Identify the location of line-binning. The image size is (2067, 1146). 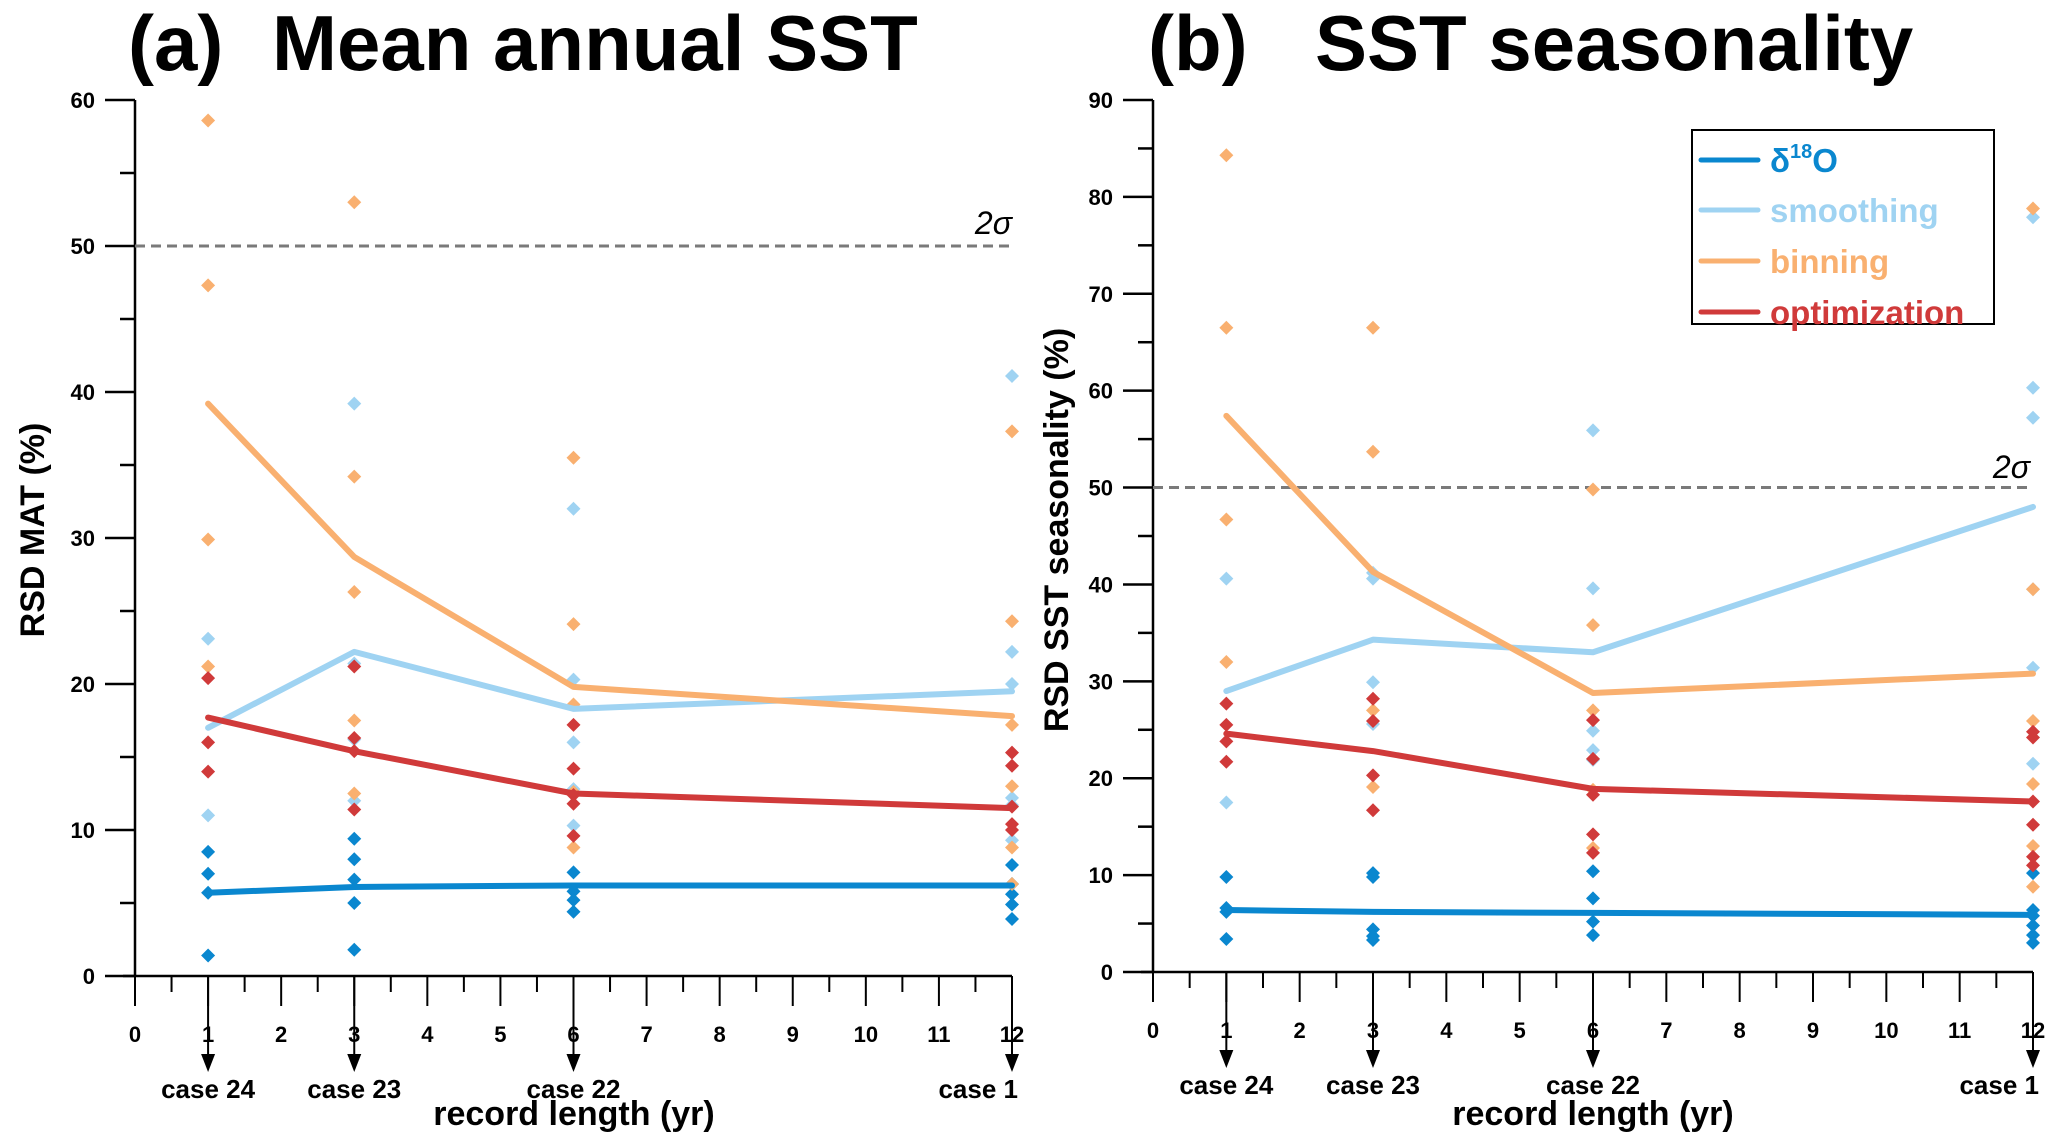
(610, 560).